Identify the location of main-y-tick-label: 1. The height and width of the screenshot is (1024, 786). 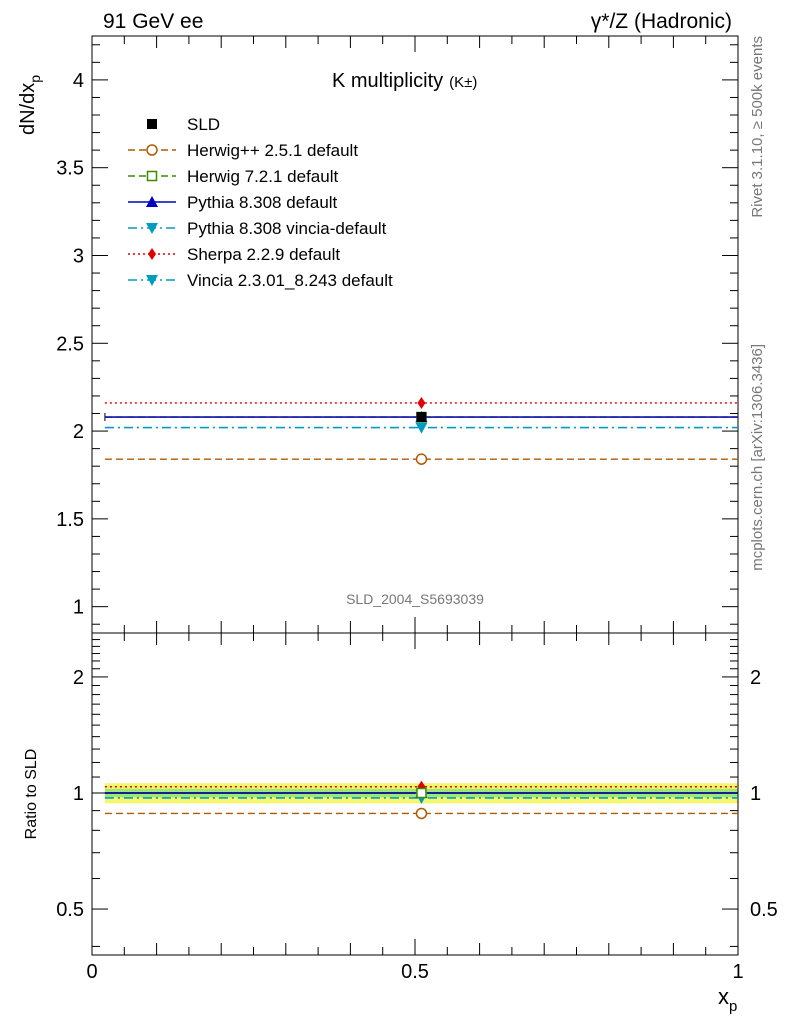
(78, 608).